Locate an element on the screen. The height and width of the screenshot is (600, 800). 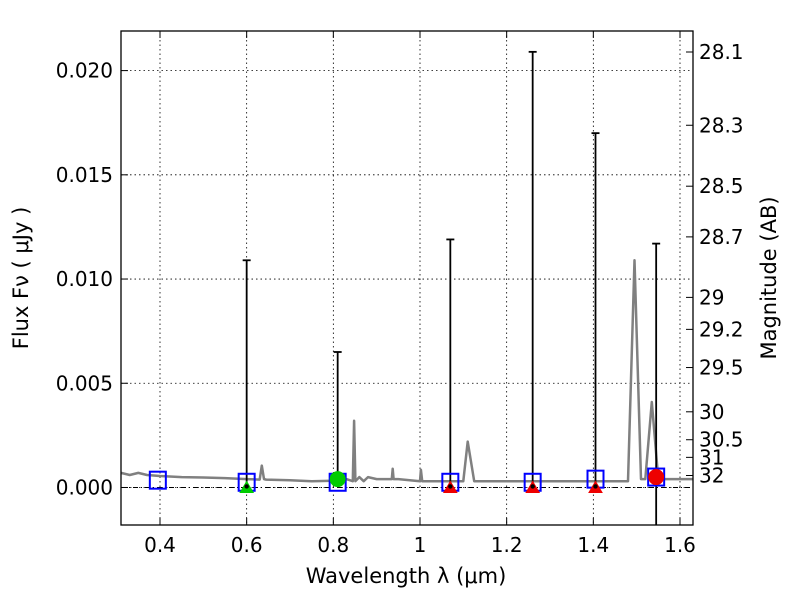
y-tick-label: 0.015 is located at coordinates (84, 175).